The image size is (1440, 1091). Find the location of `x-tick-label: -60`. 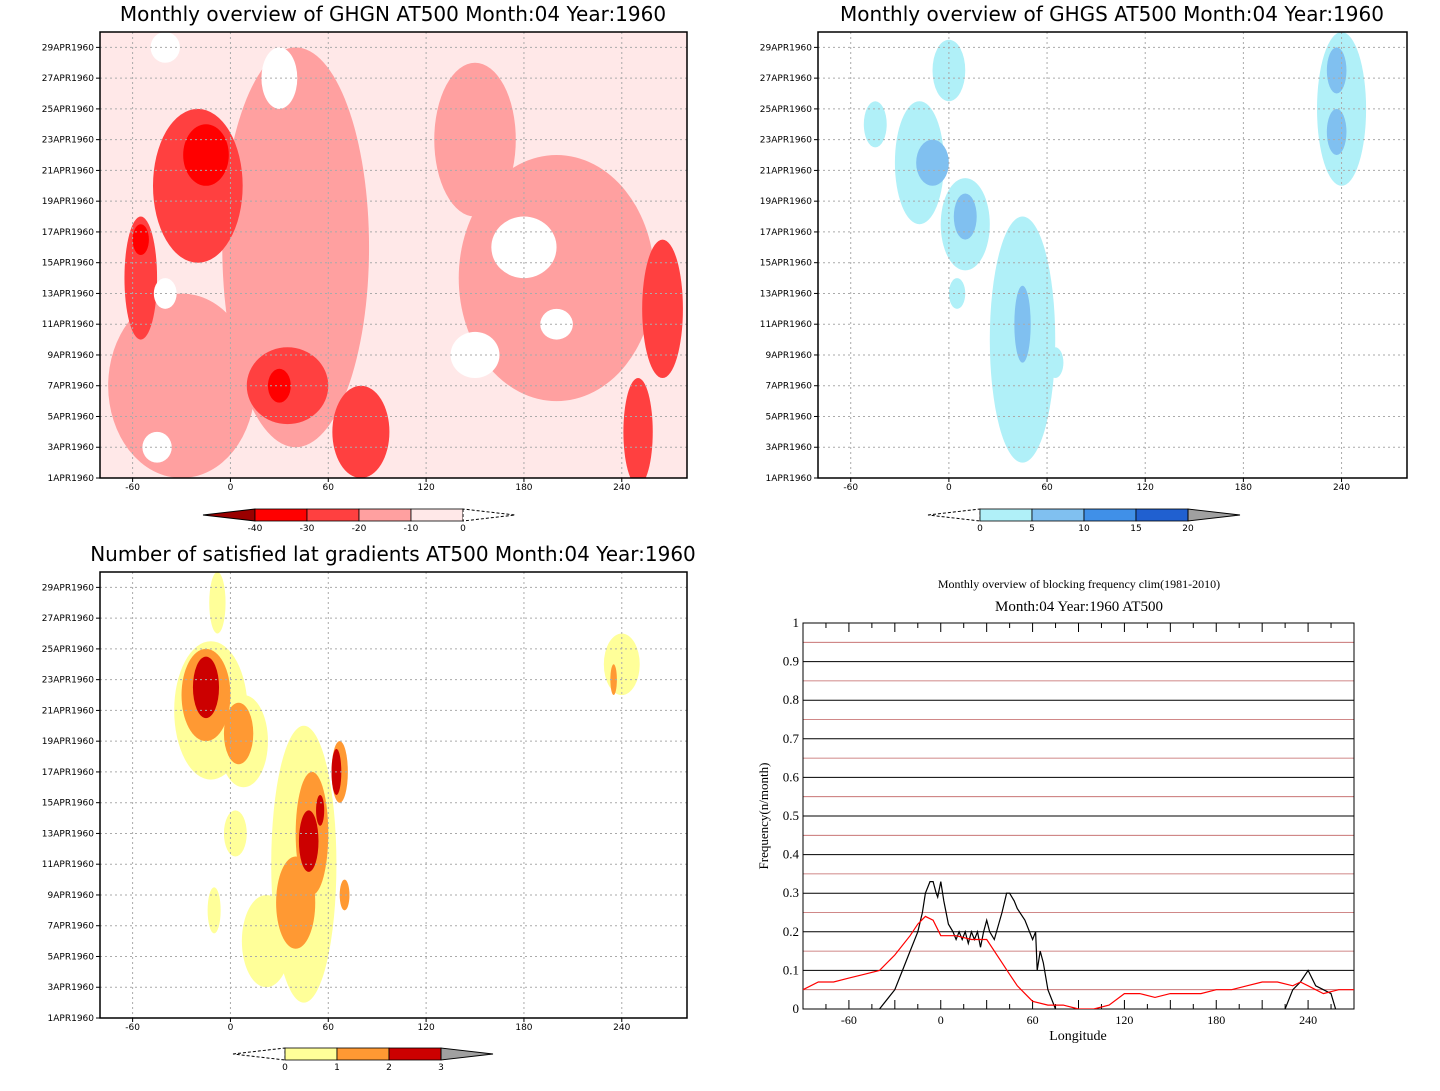

x-tick-label: -60 is located at coordinates (132, 488).